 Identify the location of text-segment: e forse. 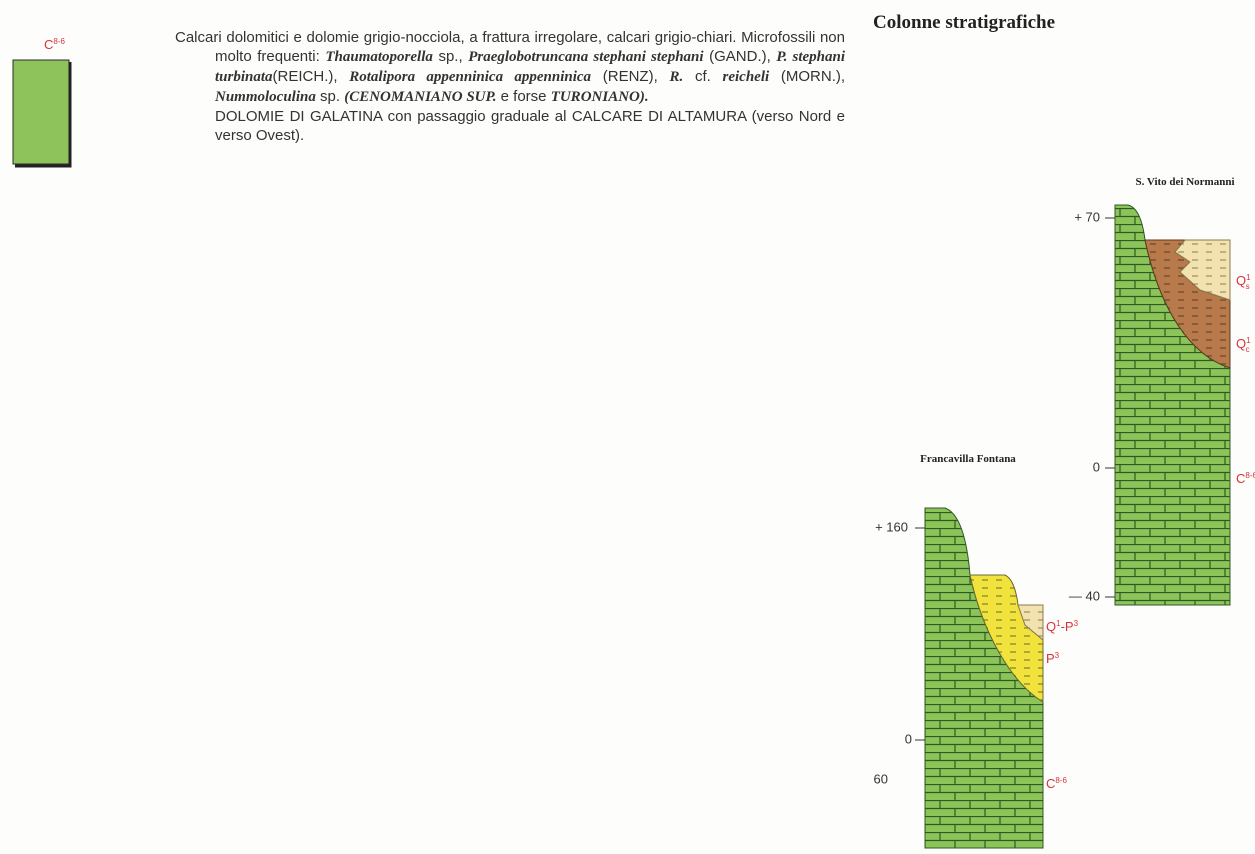
(523, 96).